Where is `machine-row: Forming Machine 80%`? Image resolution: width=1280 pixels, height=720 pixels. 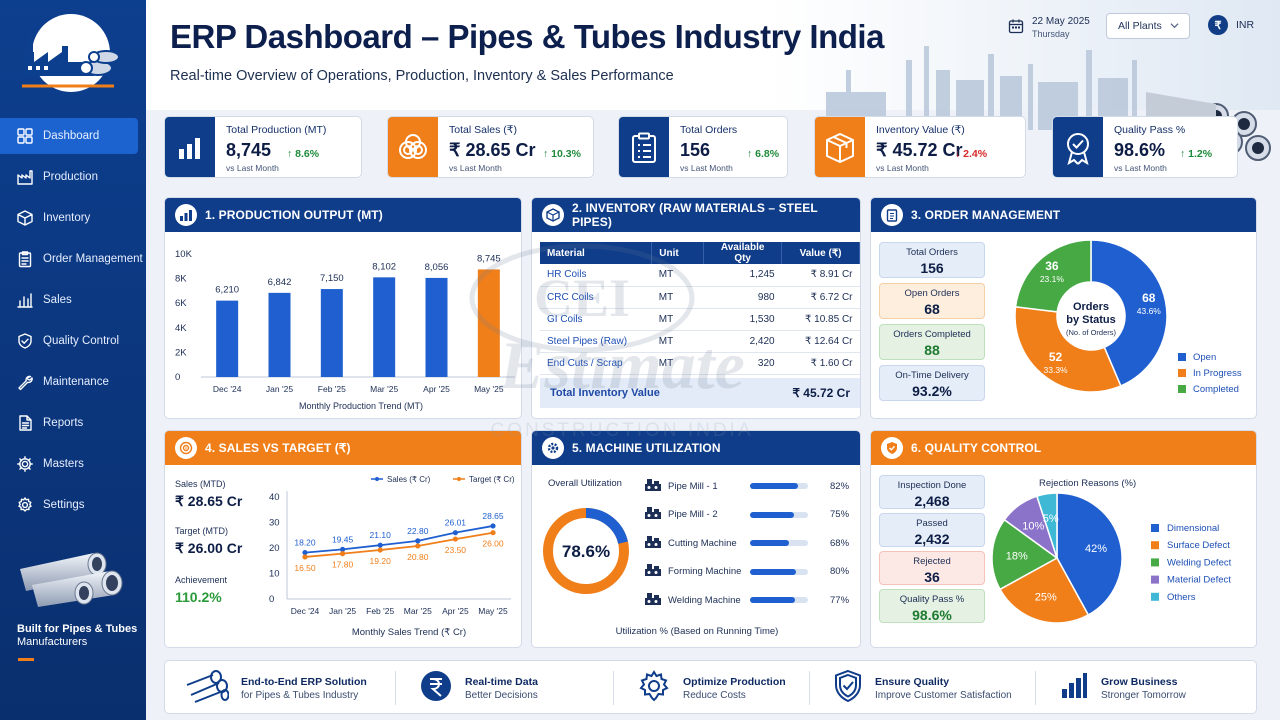 machine-row: Forming Machine 80% is located at coordinates (749, 572).